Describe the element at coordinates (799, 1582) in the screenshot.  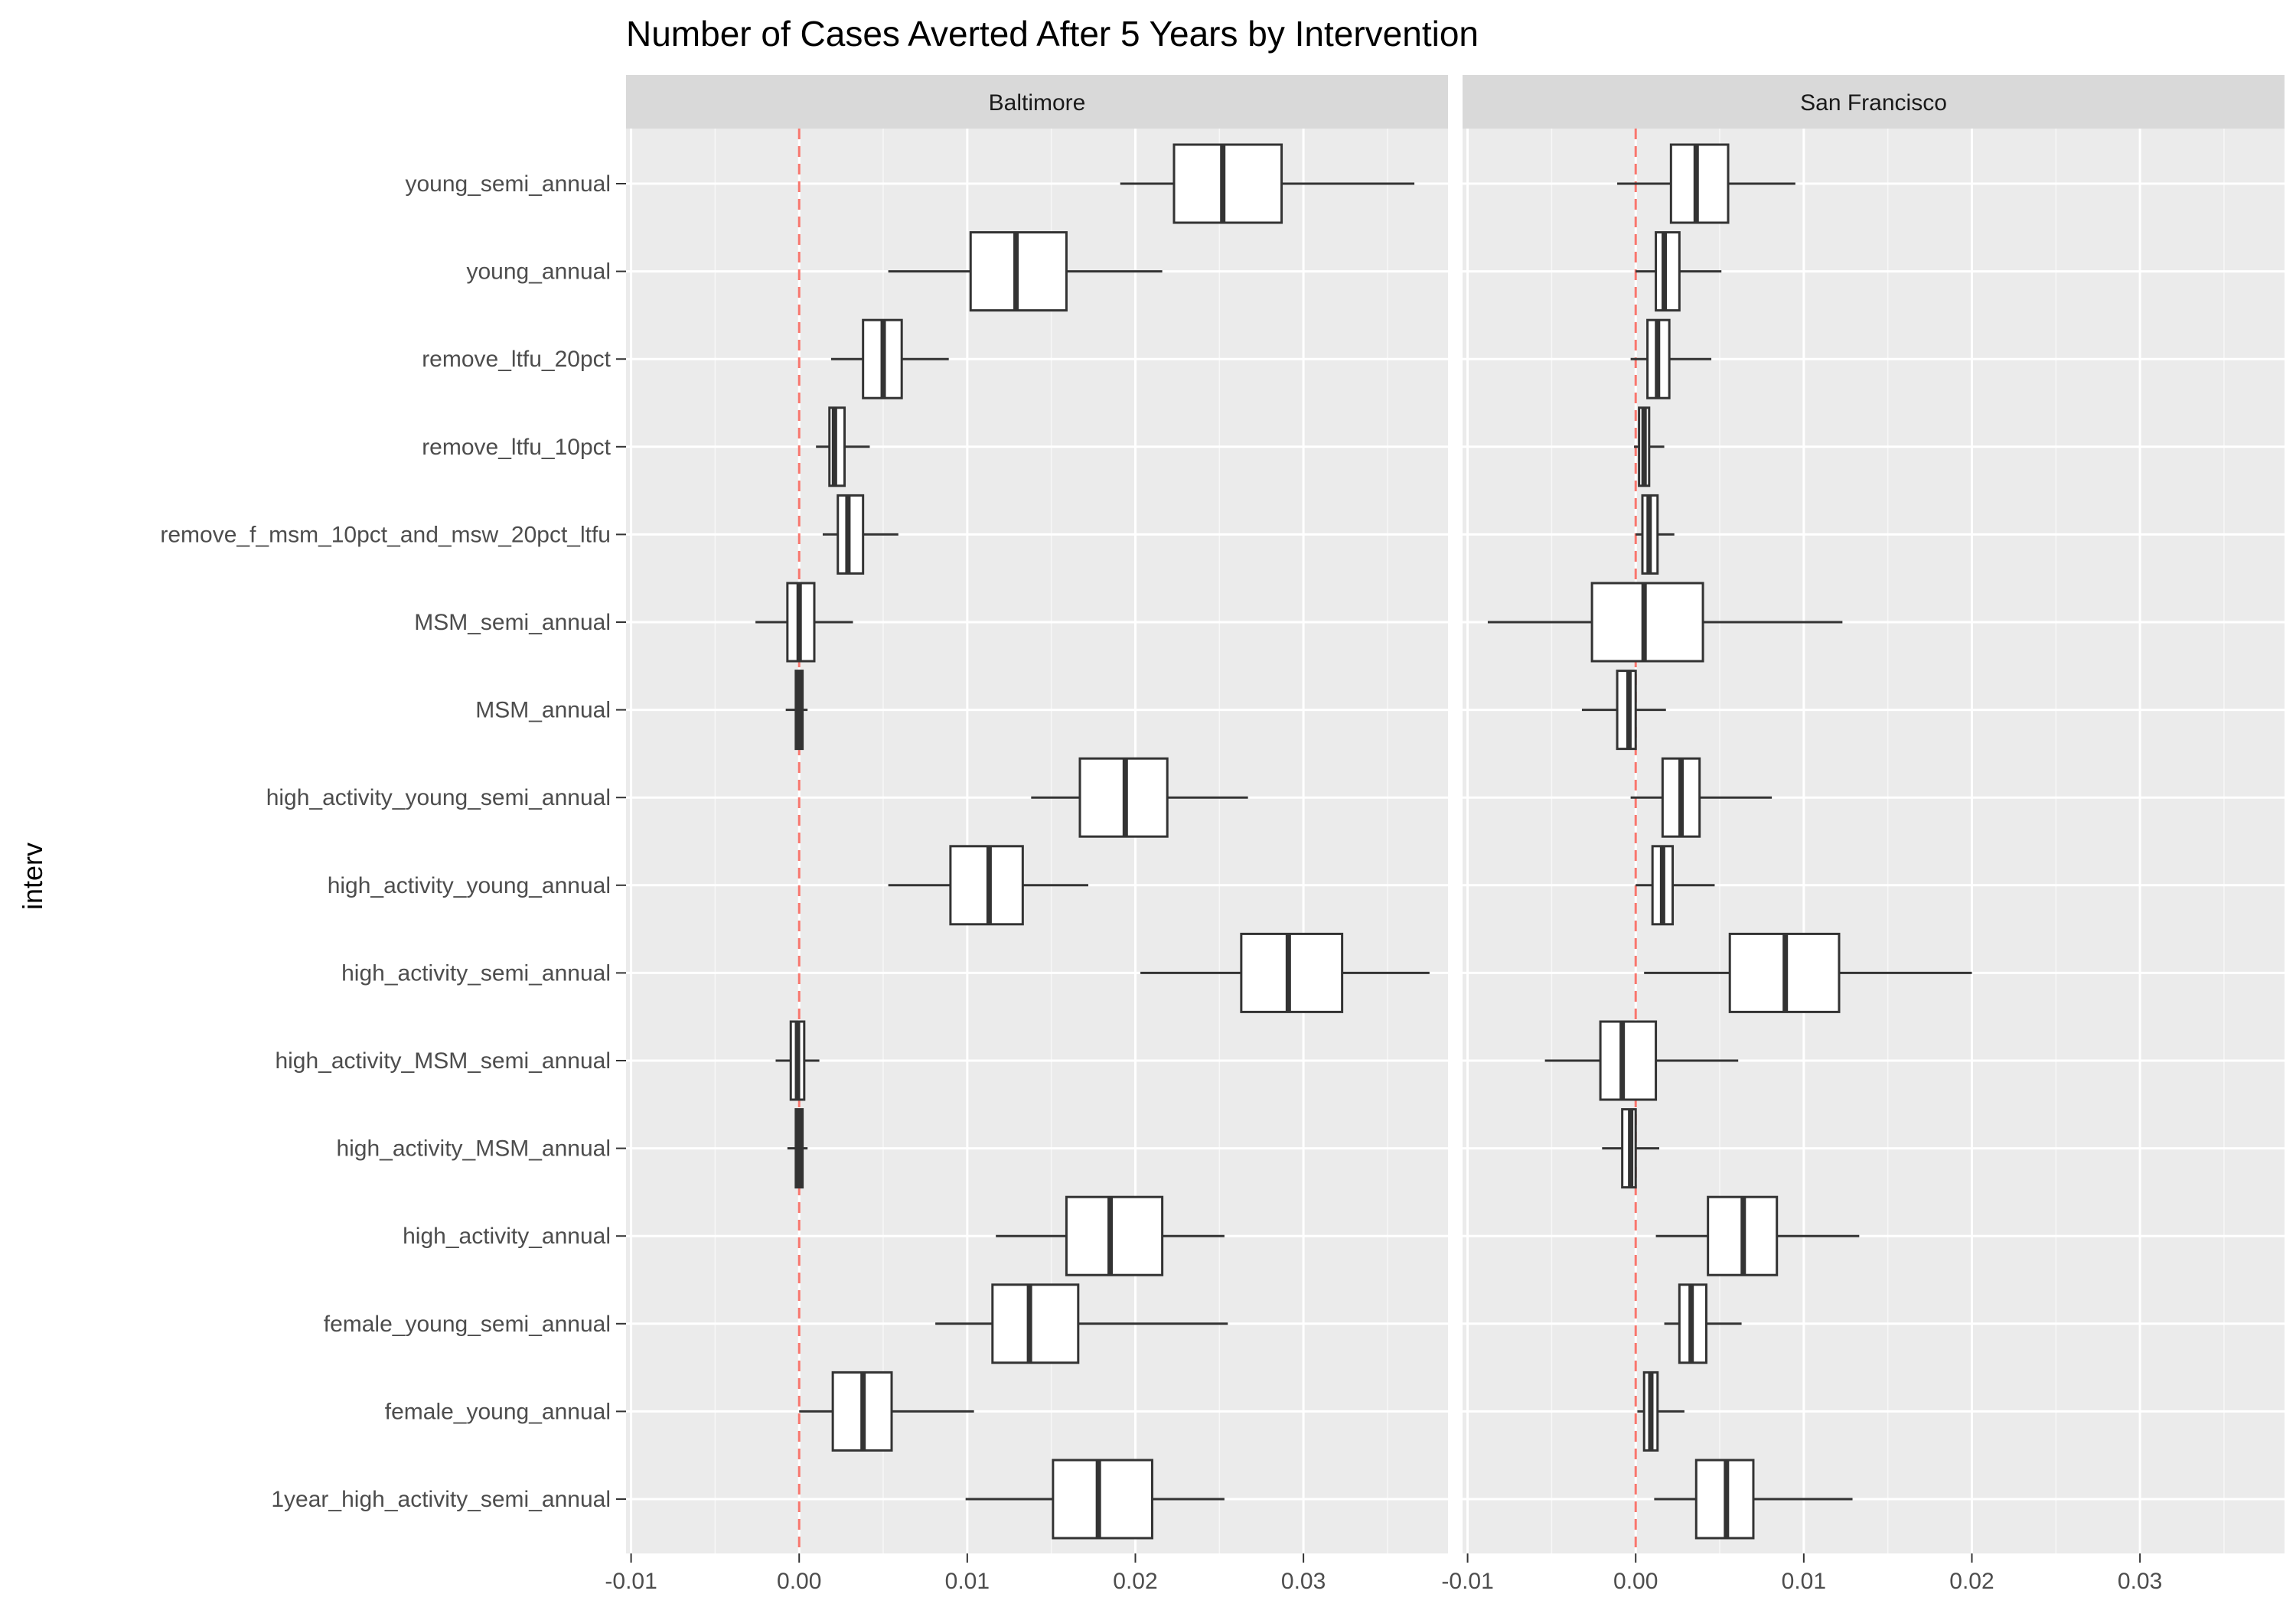
I see `x-tick-label-0-1: 0.00` at that location.